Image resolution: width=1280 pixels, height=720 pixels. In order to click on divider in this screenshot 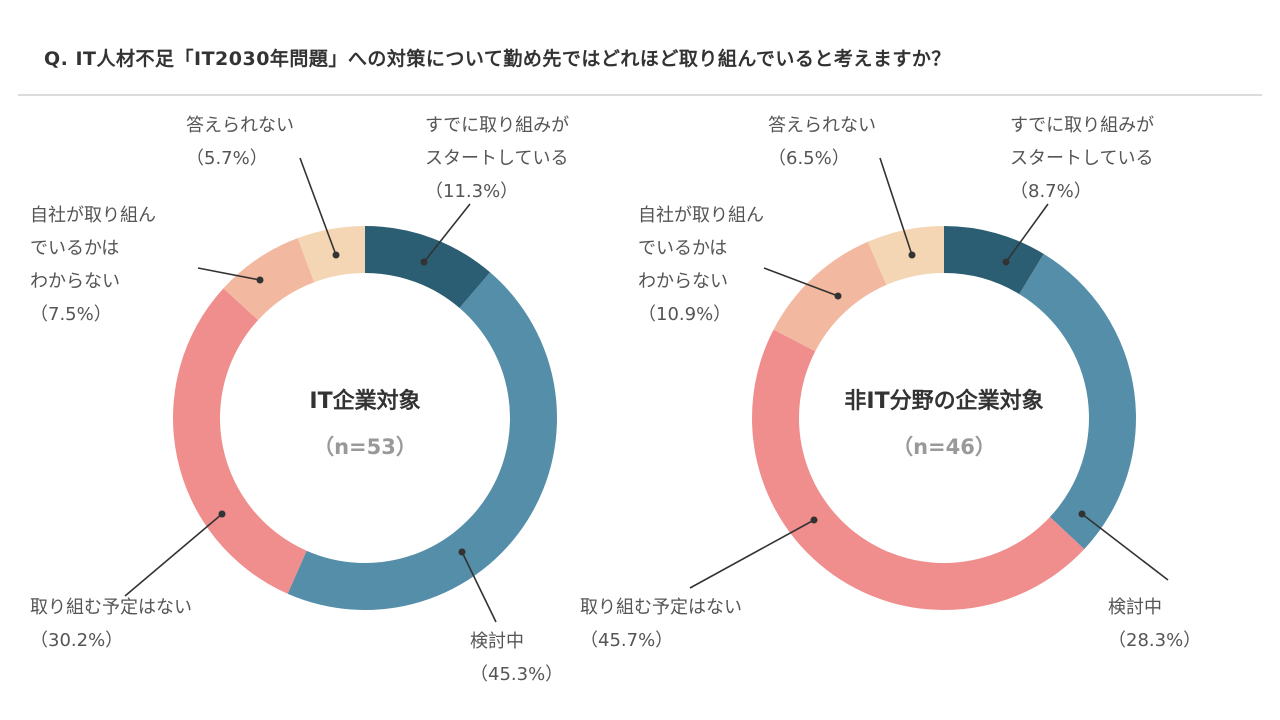, I will do `click(640, 95)`.